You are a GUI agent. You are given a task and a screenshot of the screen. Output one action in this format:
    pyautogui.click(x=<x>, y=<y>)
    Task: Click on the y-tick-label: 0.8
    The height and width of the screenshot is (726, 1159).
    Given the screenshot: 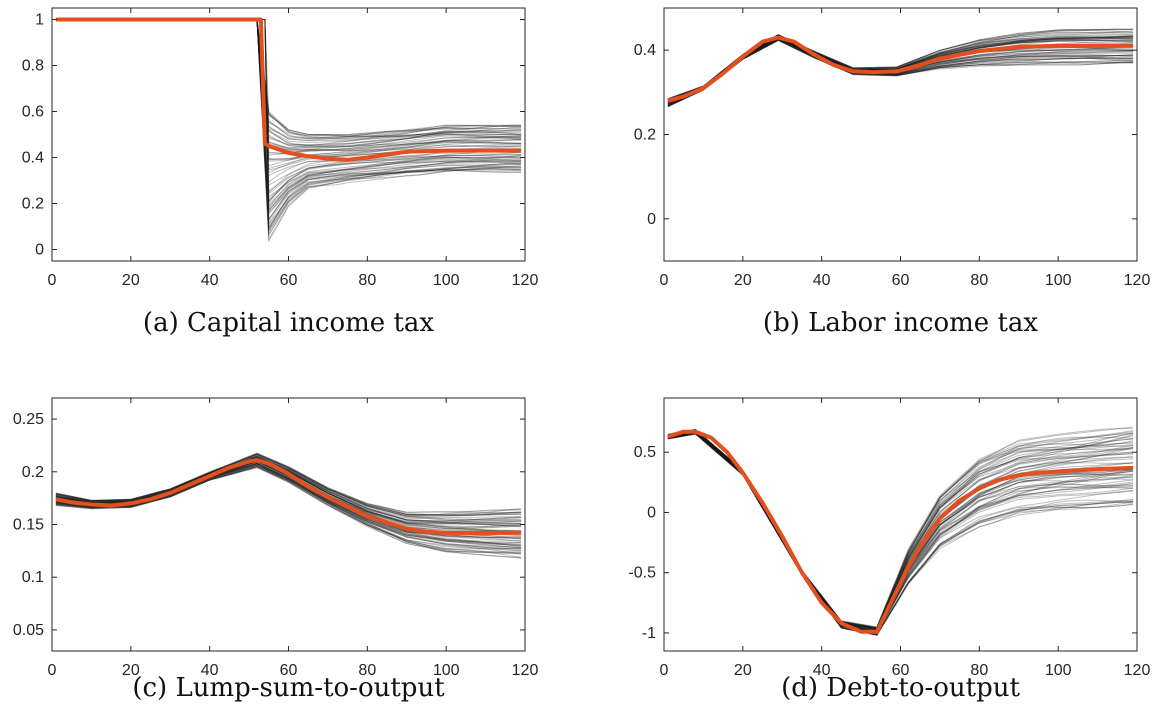 What is the action you would take?
    pyautogui.click(x=33, y=66)
    